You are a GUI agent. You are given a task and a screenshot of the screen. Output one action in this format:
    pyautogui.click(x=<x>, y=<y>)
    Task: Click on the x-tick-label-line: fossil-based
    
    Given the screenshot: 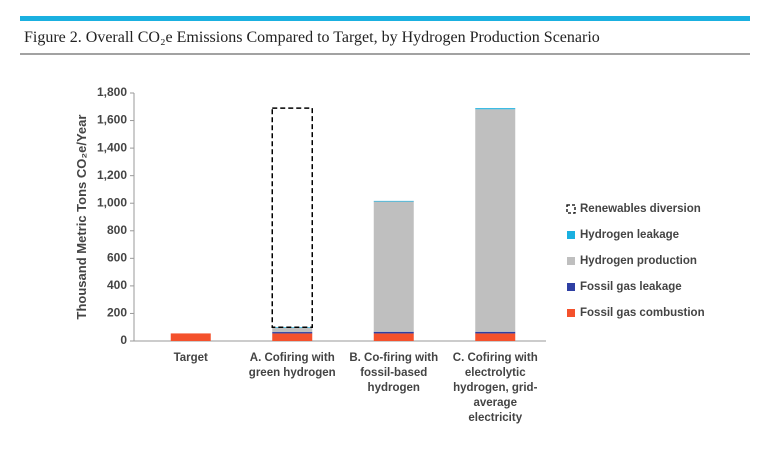 What is the action you would take?
    pyautogui.click(x=393, y=373)
    